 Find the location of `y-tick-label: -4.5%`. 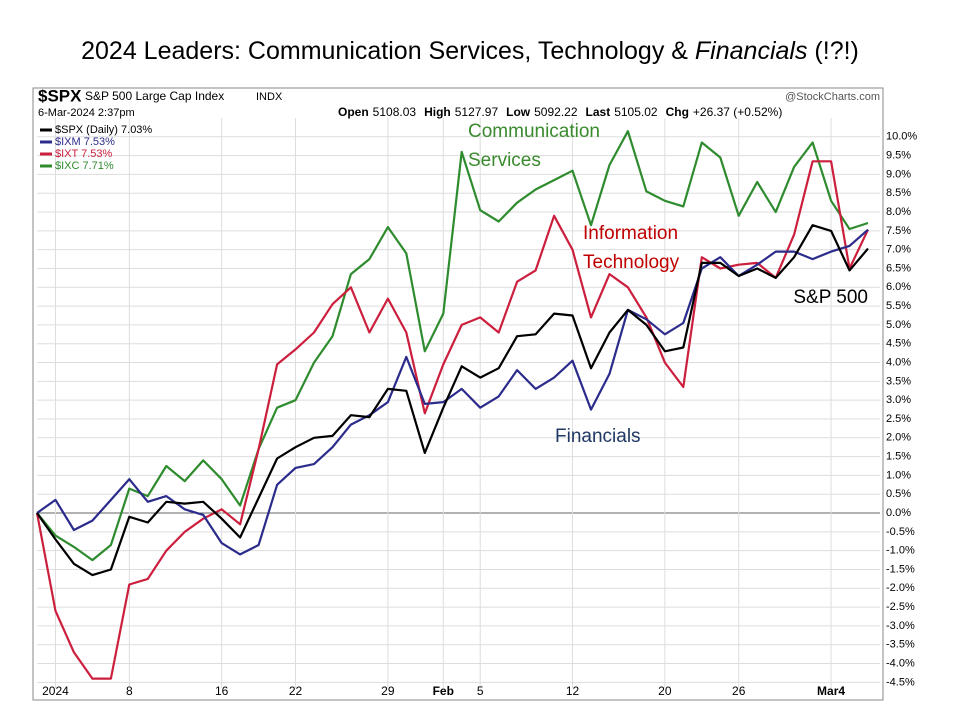

y-tick-label: -4.5% is located at coordinates (900, 682).